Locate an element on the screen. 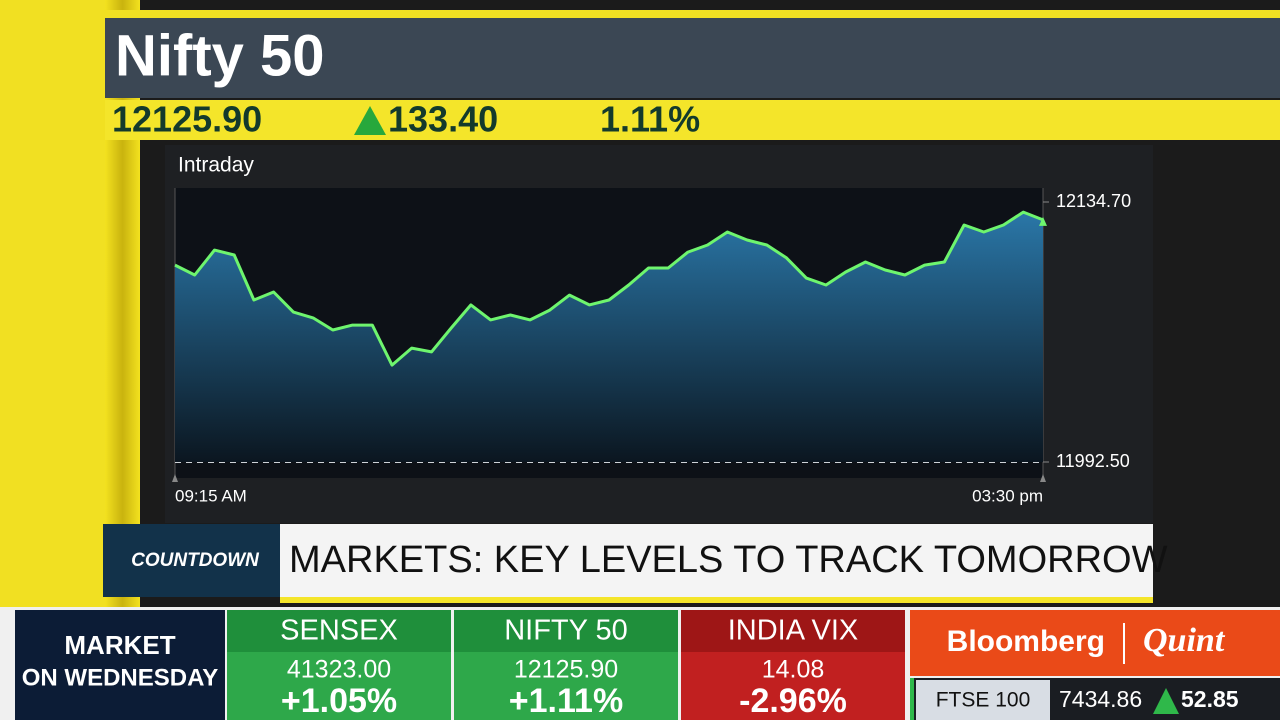 This screenshot has height=720, width=1280. ticker-value: 41323.00 is located at coordinates (339, 670).